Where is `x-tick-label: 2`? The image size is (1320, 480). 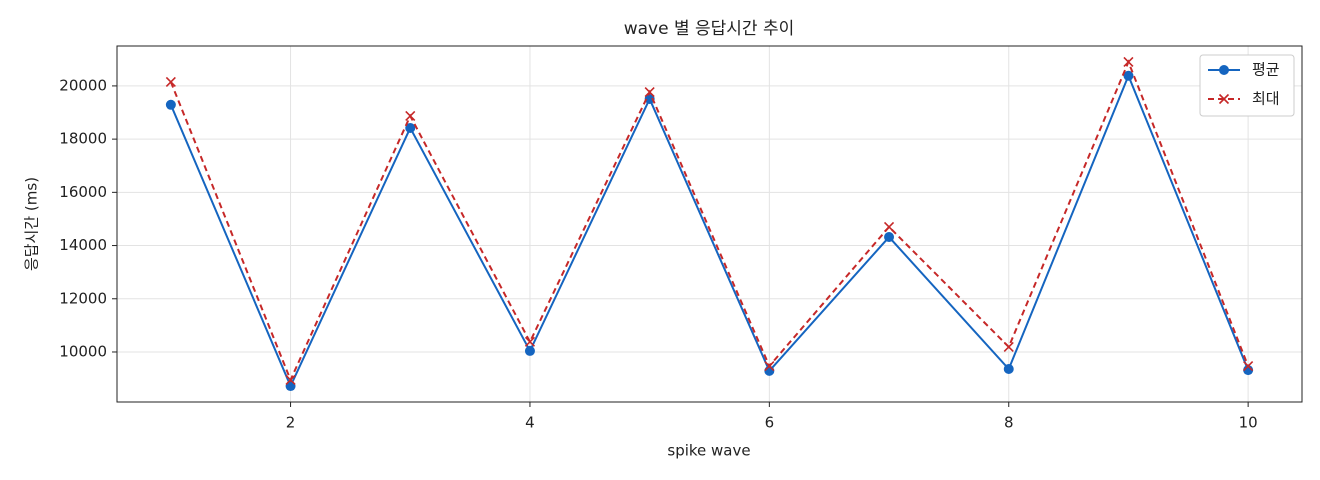
x-tick-label: 2 is located at coordinates (291, 423).